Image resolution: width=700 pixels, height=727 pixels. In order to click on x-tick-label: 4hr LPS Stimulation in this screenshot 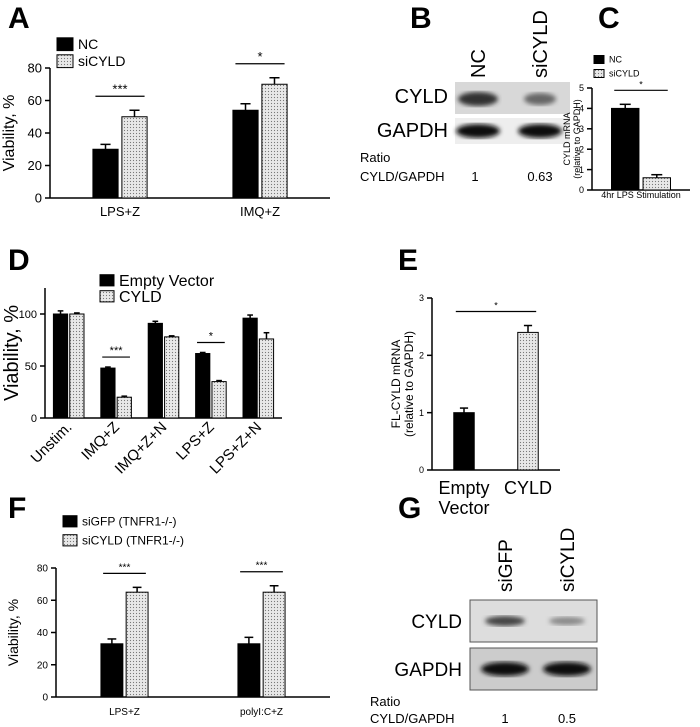, I will do `click(641, 195)`.